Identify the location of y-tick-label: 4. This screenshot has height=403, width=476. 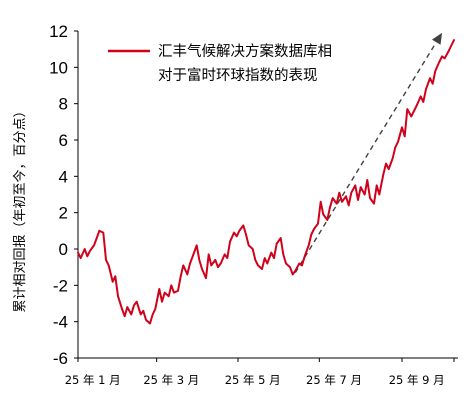
(63, 176).